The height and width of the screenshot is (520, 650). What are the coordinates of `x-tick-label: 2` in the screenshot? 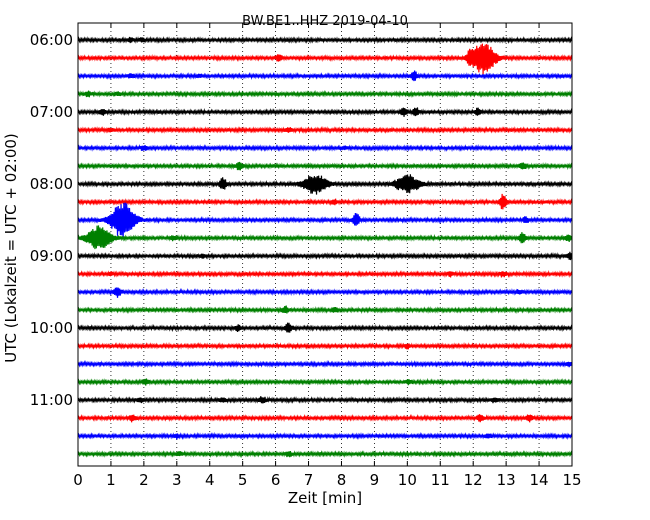 It's located at (144, 480).